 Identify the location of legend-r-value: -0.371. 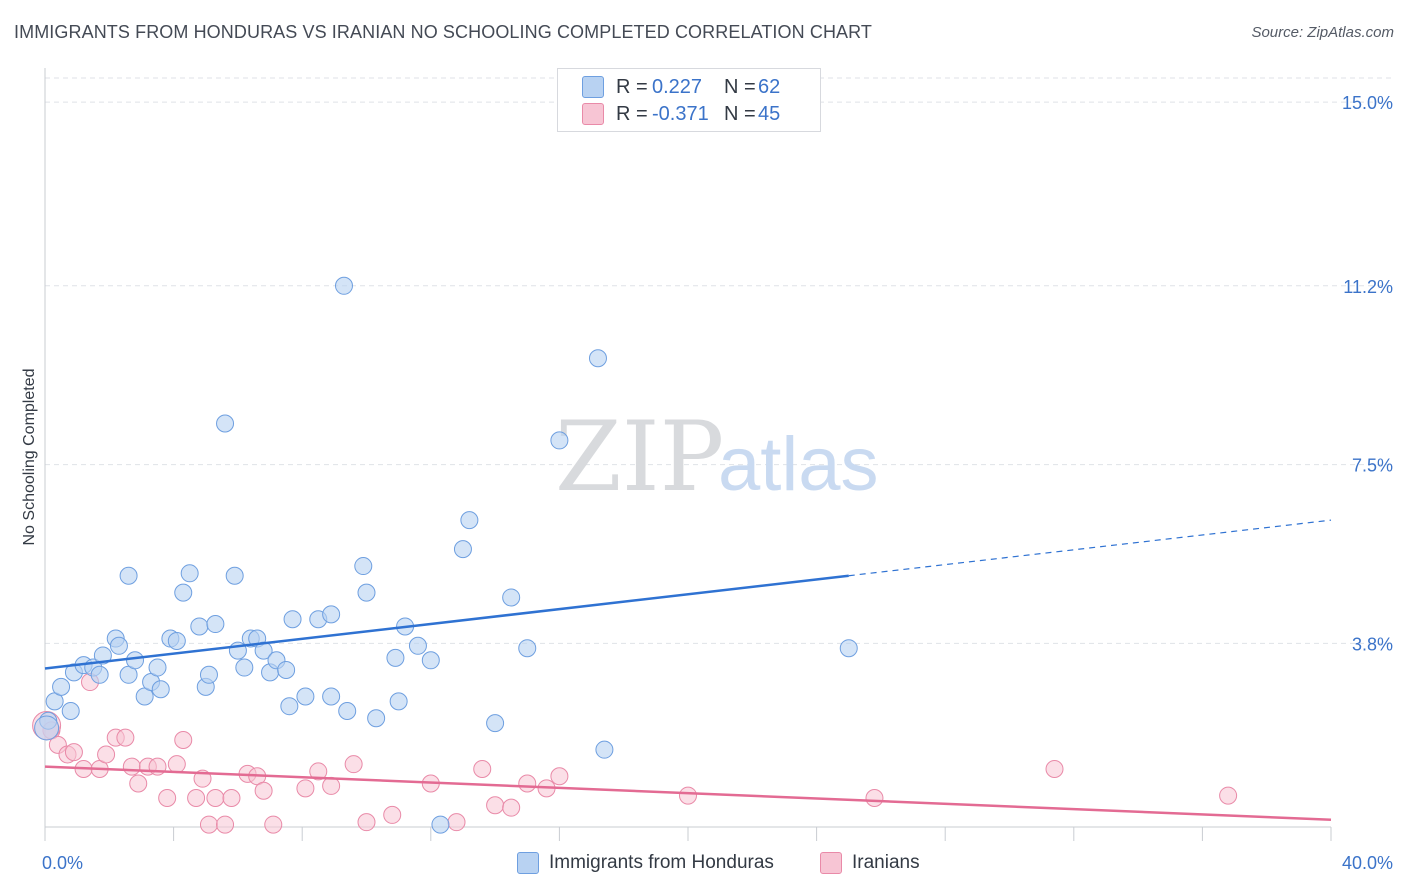
(680, 113).